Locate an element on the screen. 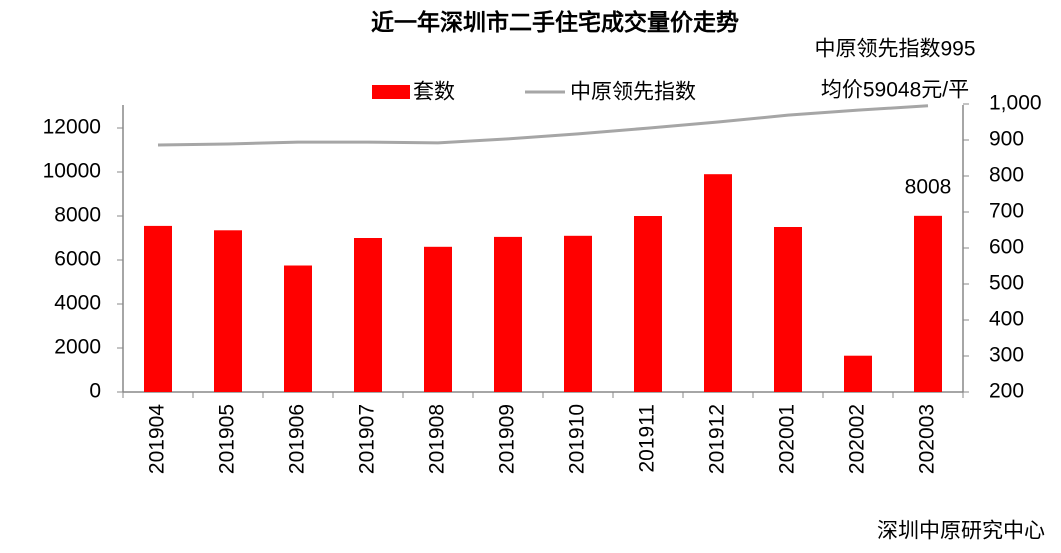 This screenshot has height=553, width=1061. chart-title: 近一年深圳市二手住宅成交量价走势 is located at coordinates (555, 22).